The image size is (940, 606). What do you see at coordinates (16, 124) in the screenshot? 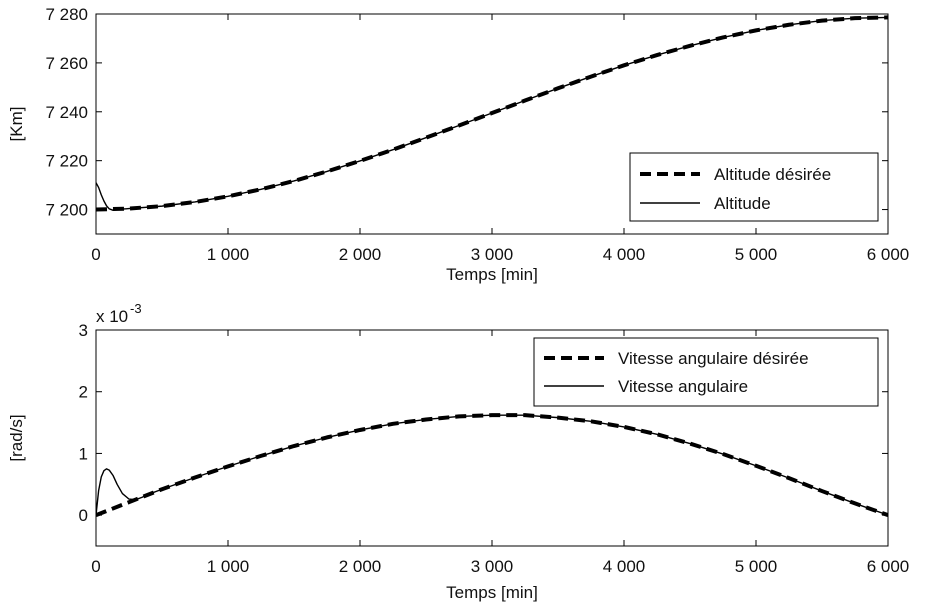
I see `y-axis-label: [Km]` at bounding box center [16, 124].